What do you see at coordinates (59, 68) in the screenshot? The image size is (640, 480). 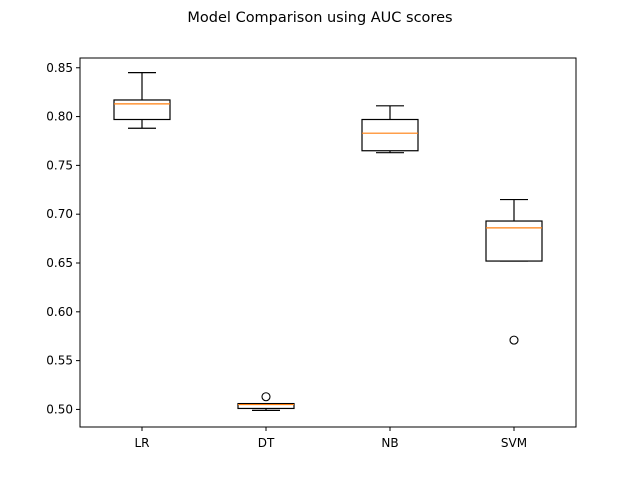 I see `y-tick-label: 0.85` at bounding box center [59, 68].